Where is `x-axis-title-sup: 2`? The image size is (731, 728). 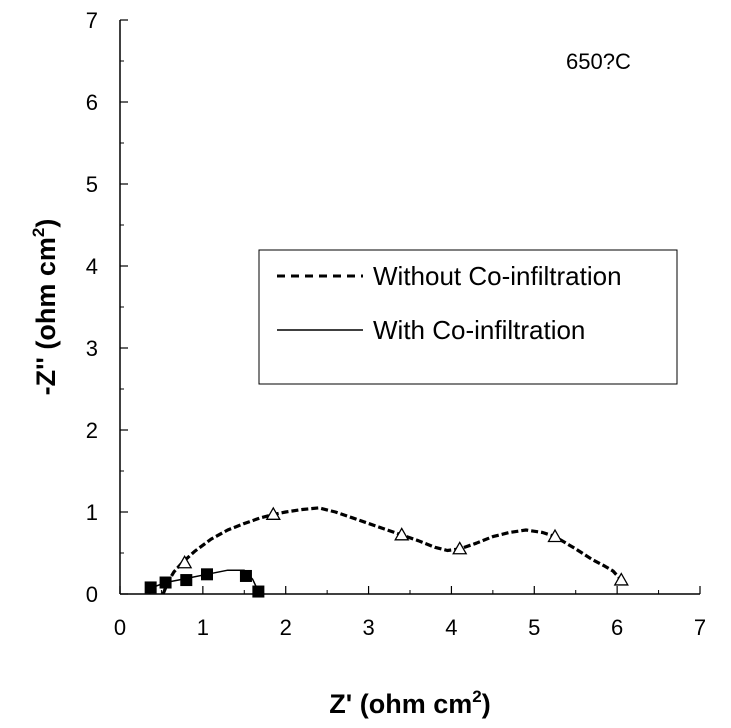 x-axis-title-sup: 2 is located at coordinates (476, 696).